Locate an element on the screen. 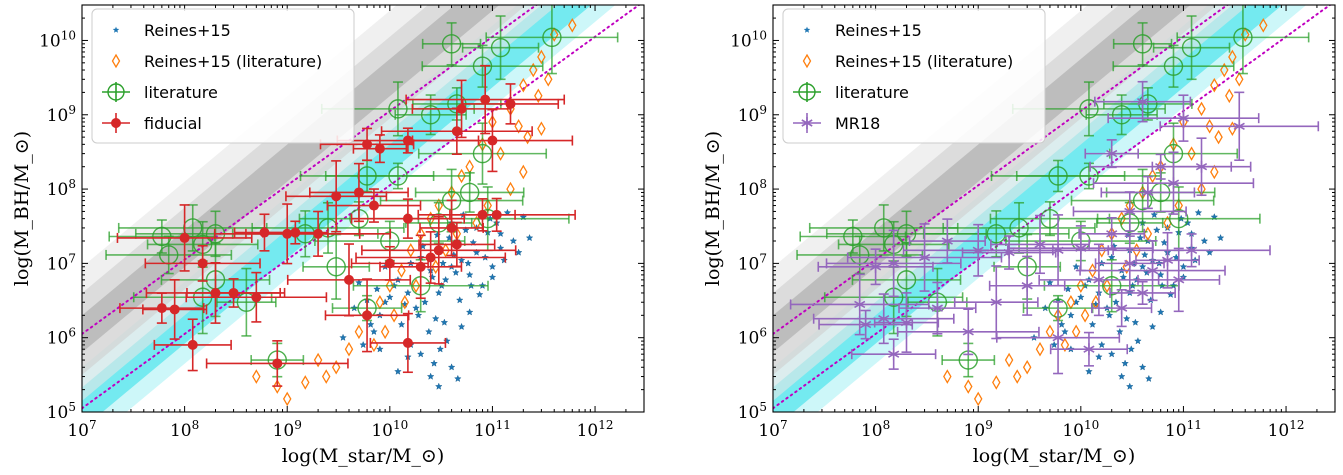  legend-entry-3: literature is located at coordinates (160, 92).